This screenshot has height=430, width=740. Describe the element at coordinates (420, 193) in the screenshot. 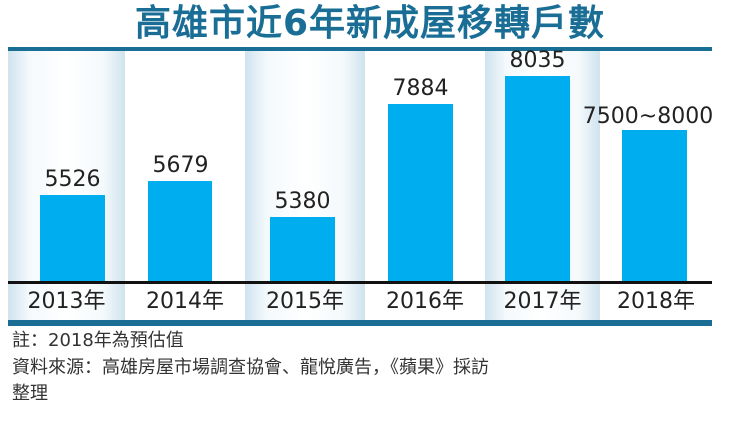

I see `bar-2016` at that location.